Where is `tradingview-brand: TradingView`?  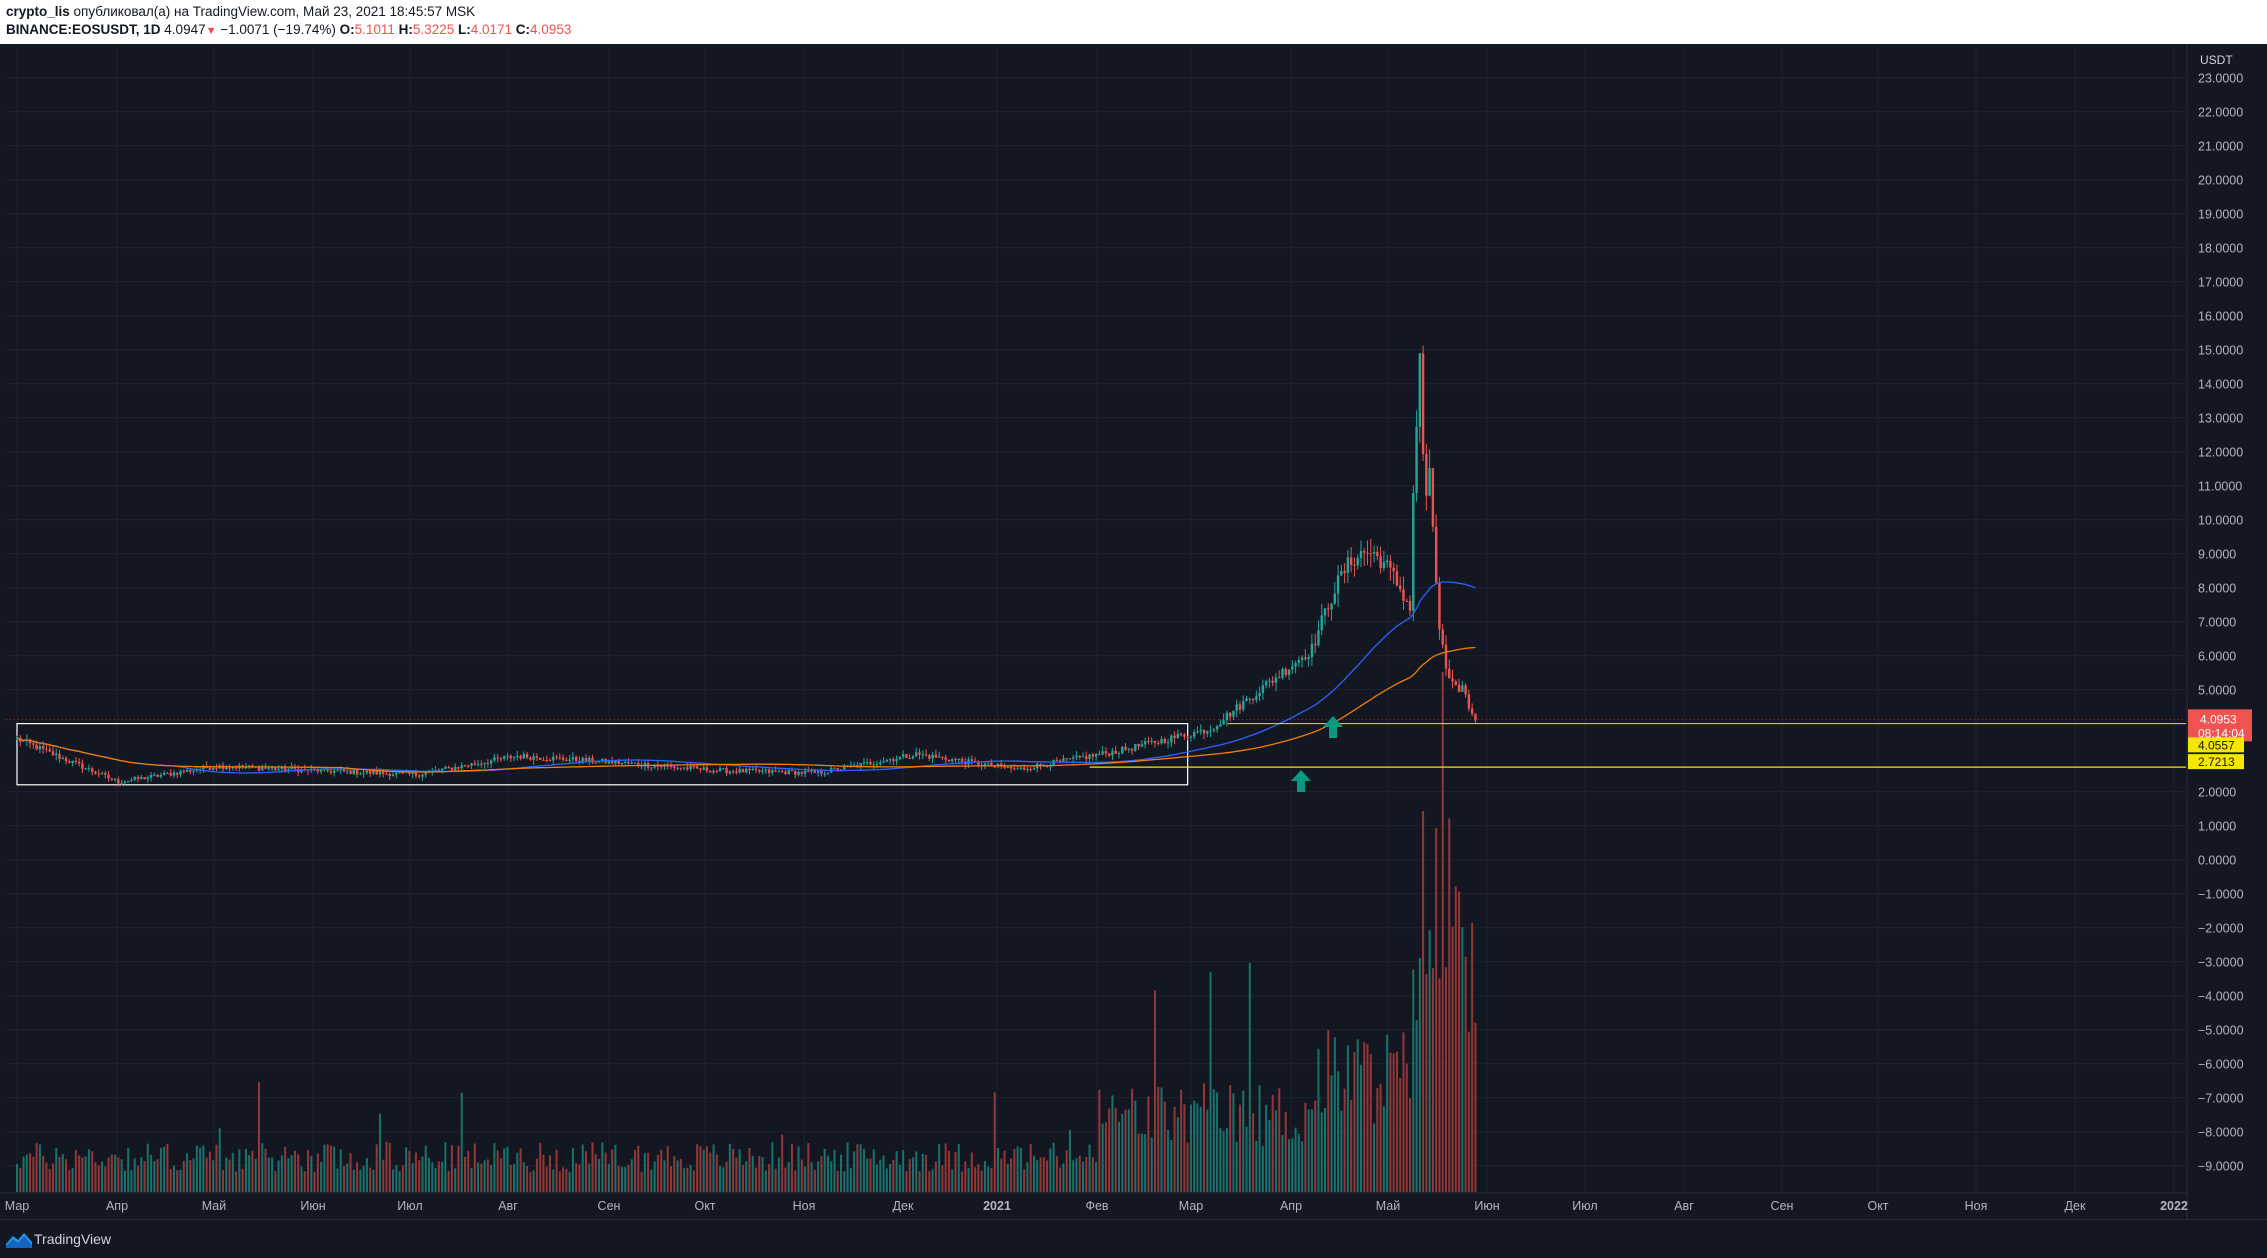 tradingview-brand: TradingView is located at coordinates (73, 1239).